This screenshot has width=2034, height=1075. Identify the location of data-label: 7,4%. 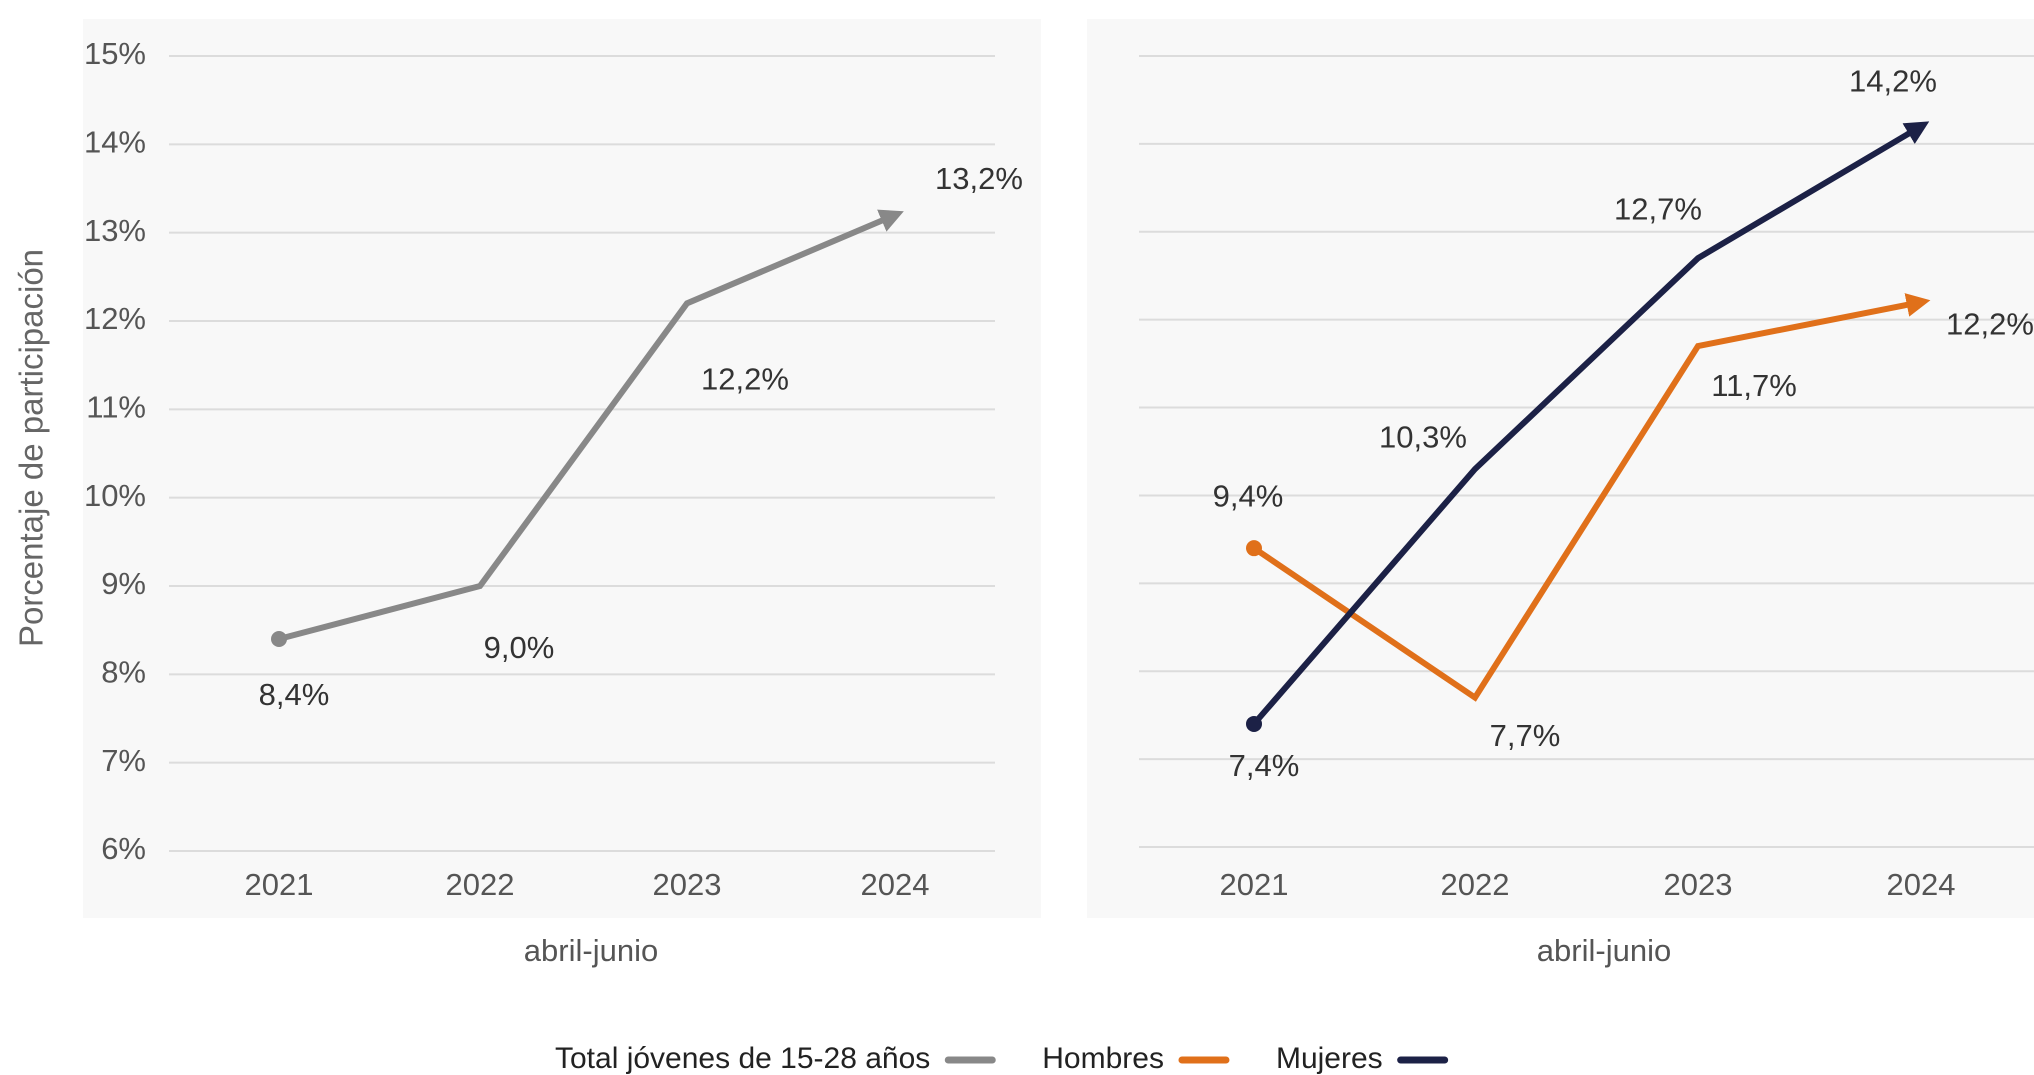
(1264, 765).